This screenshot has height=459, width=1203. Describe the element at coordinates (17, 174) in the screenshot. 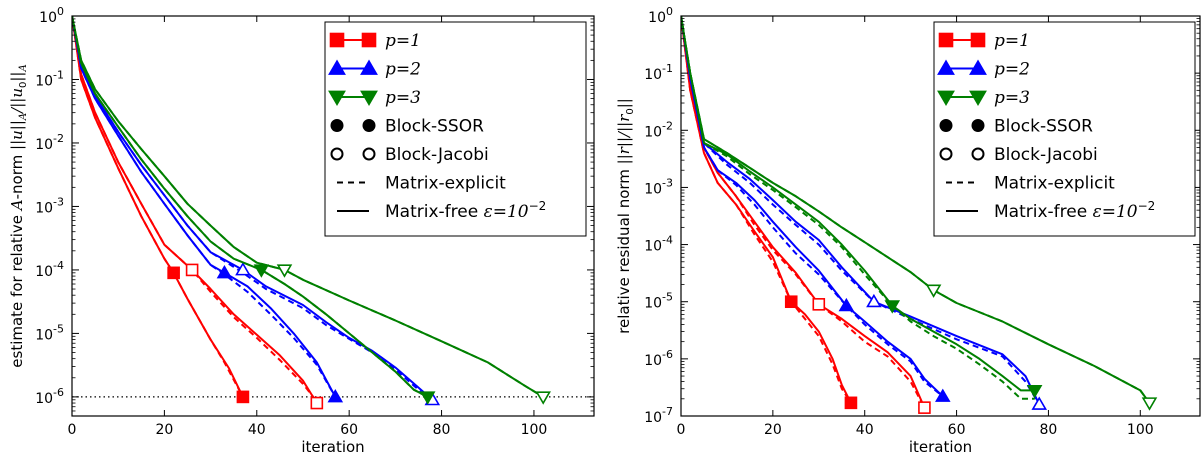

I see `ylabel-middle: -norm` at that location.